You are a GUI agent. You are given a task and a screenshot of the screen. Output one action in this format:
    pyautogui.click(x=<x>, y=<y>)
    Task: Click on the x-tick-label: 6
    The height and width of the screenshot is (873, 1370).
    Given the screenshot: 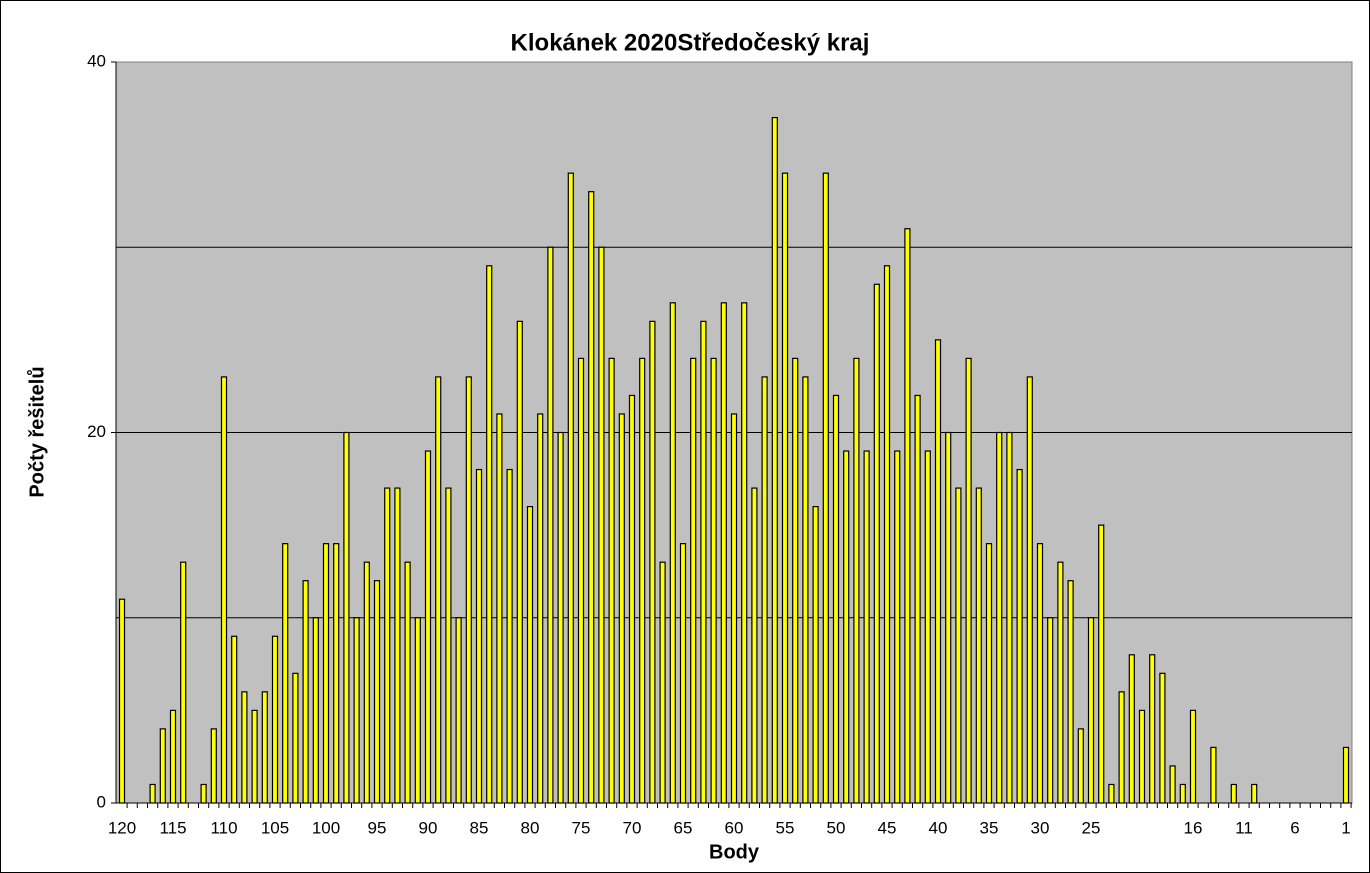 What is the action you would take?
    pyautogui.click(x=1294, y=827)
    